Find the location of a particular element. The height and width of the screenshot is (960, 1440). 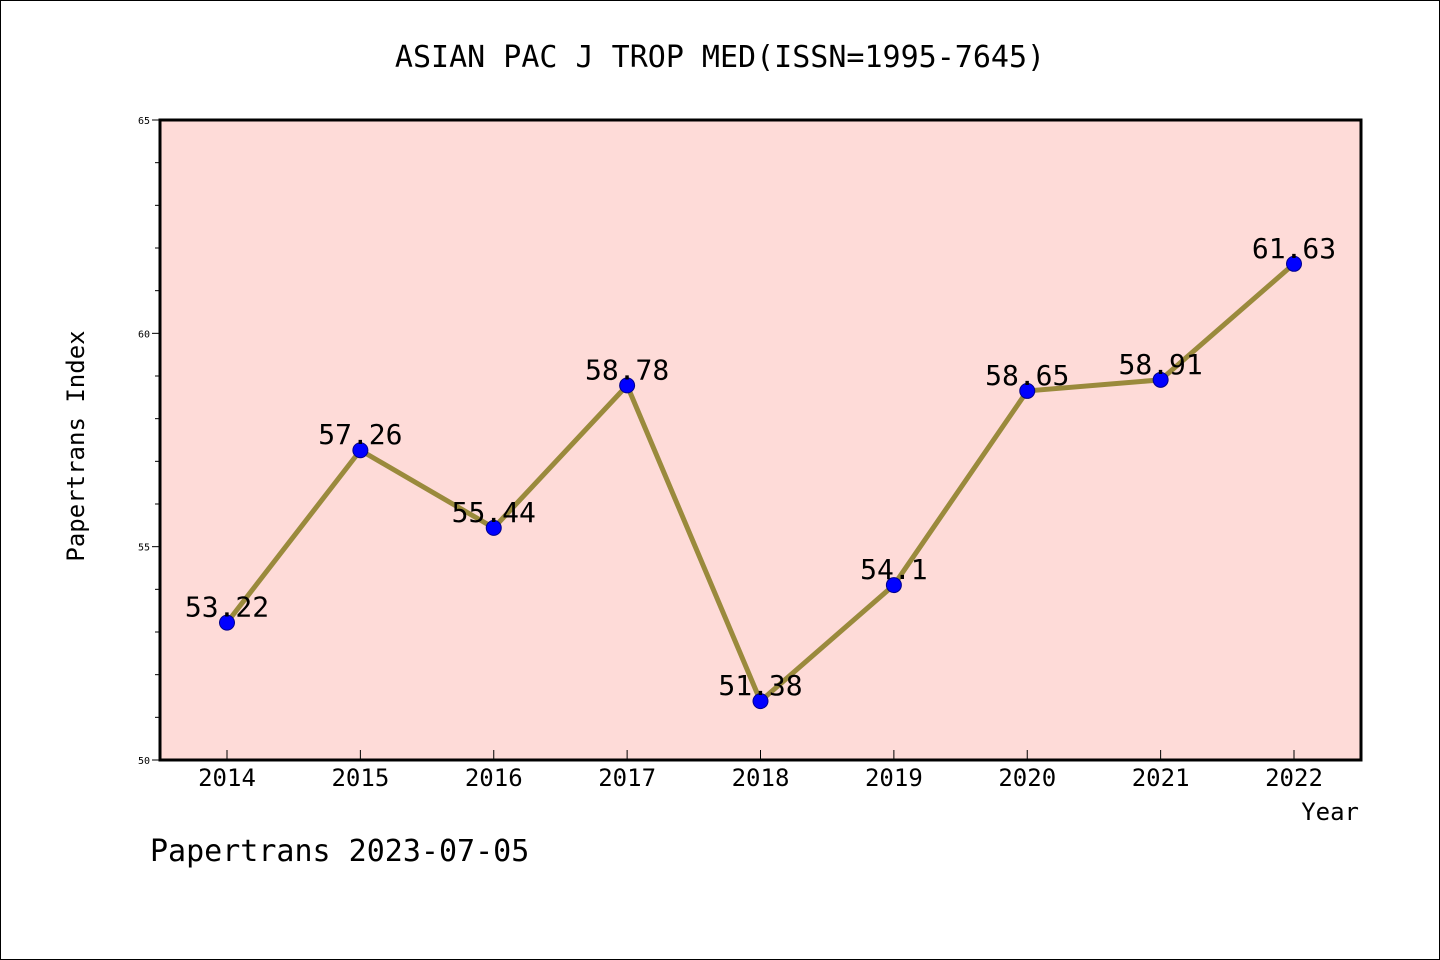

footer-source-date: Papertrans 2023-07-05 is located at coordinates (340, 851).